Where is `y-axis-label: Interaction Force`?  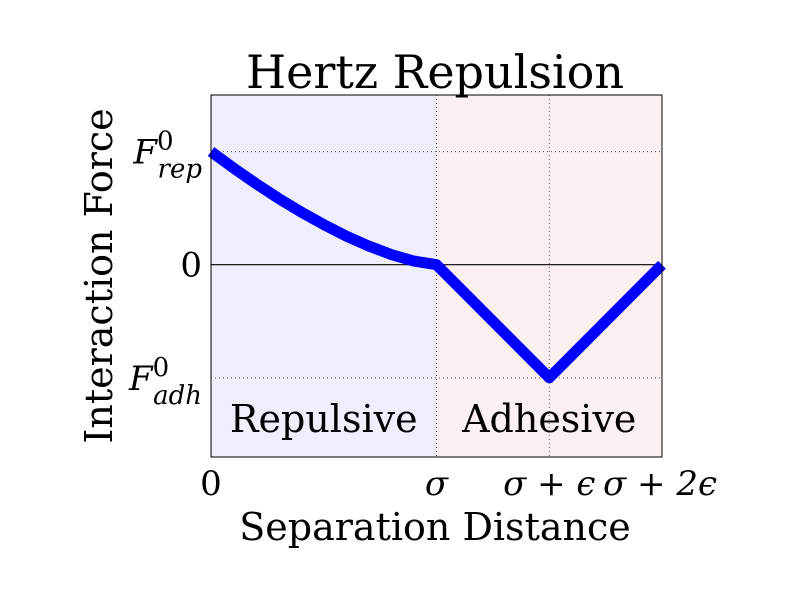
y-axis-label: Interaction Force is located at coordinates (99, 275).